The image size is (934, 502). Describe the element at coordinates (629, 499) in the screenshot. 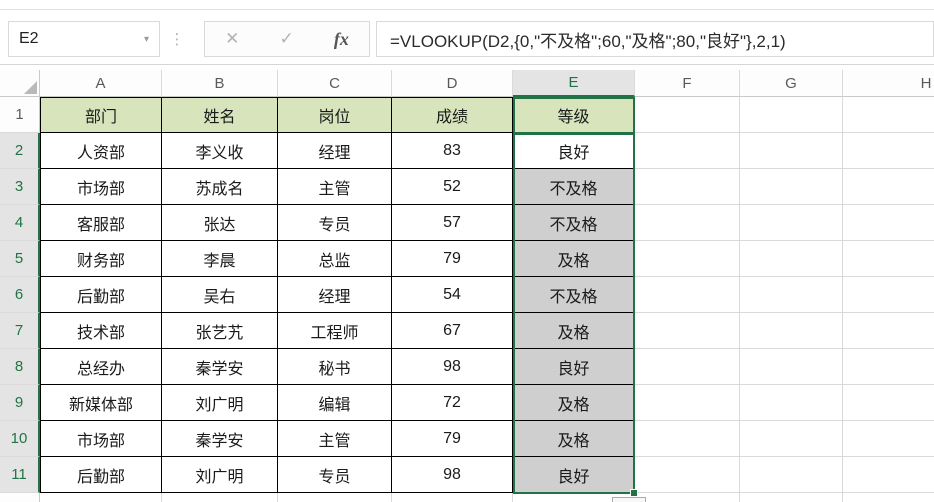

I see `autofill-options-button` at that location.